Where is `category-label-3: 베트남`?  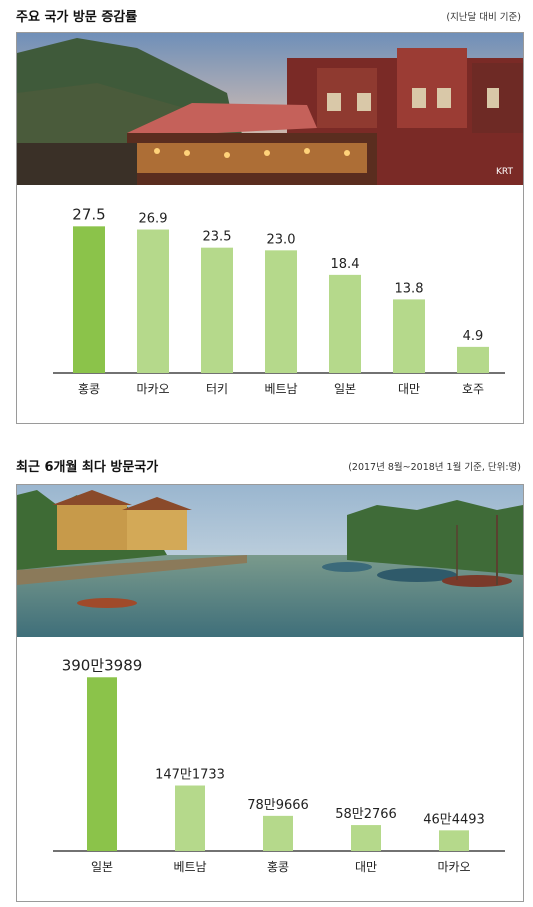 category-label-3: 베트남 is located at coordinates (280, 389).